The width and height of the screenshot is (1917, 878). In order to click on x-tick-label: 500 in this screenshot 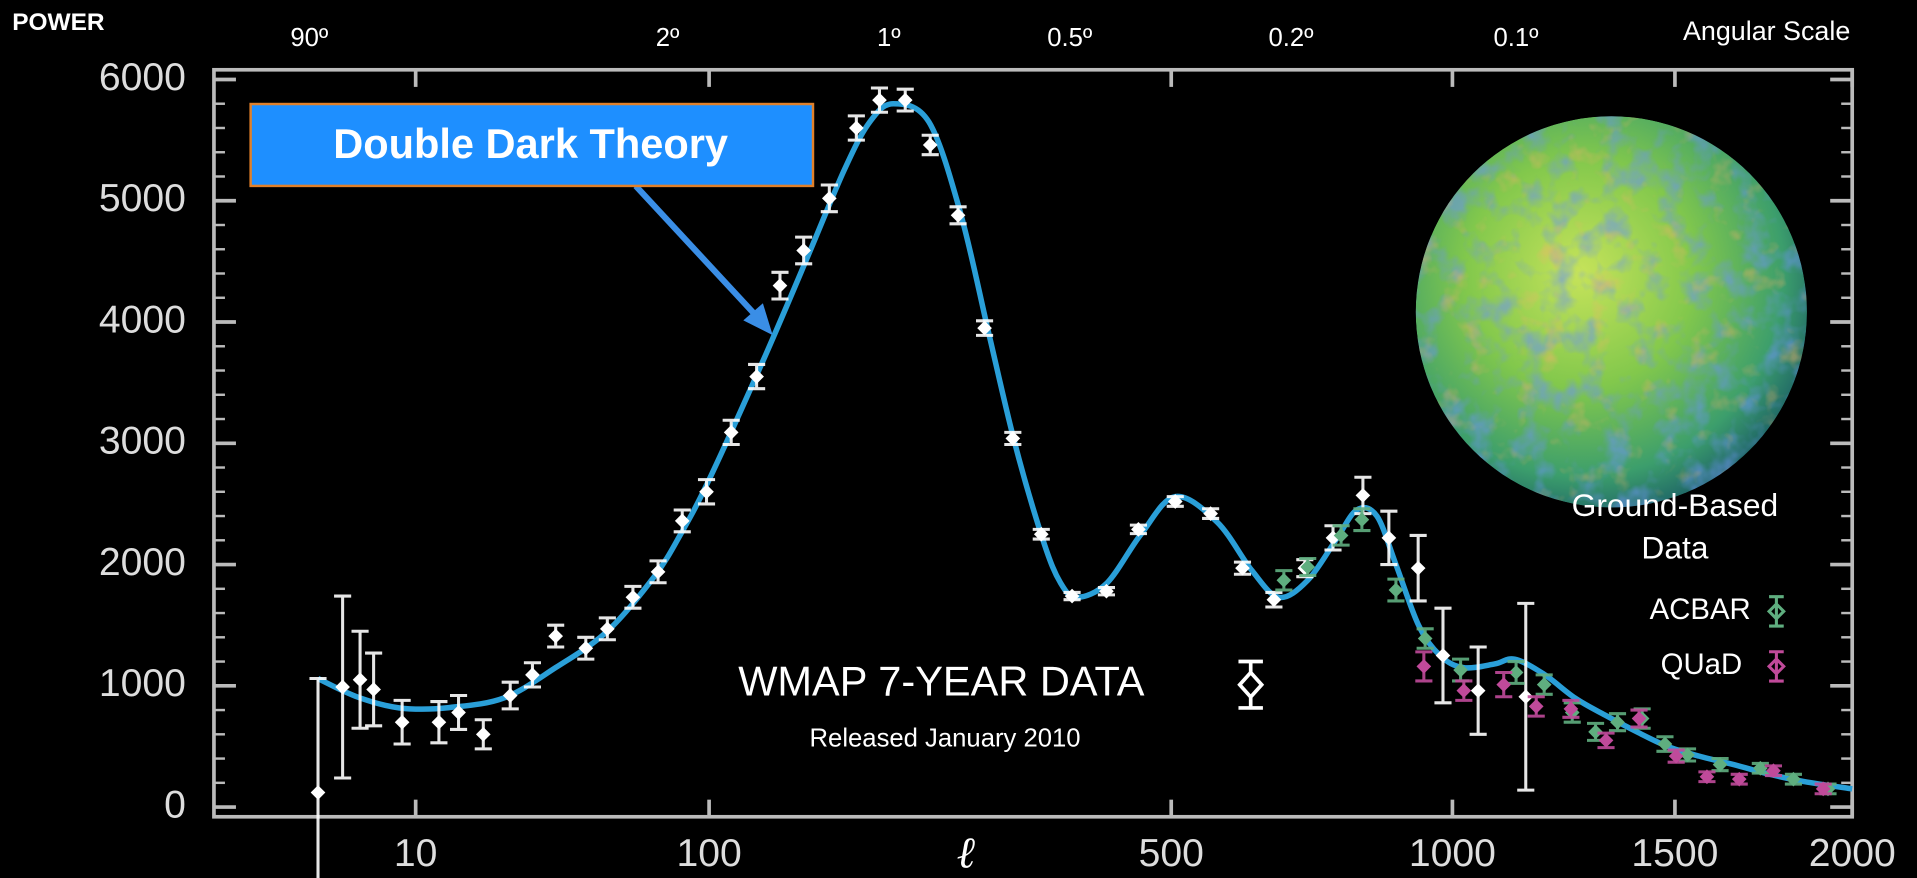, I will do `click(1171, 853)`.